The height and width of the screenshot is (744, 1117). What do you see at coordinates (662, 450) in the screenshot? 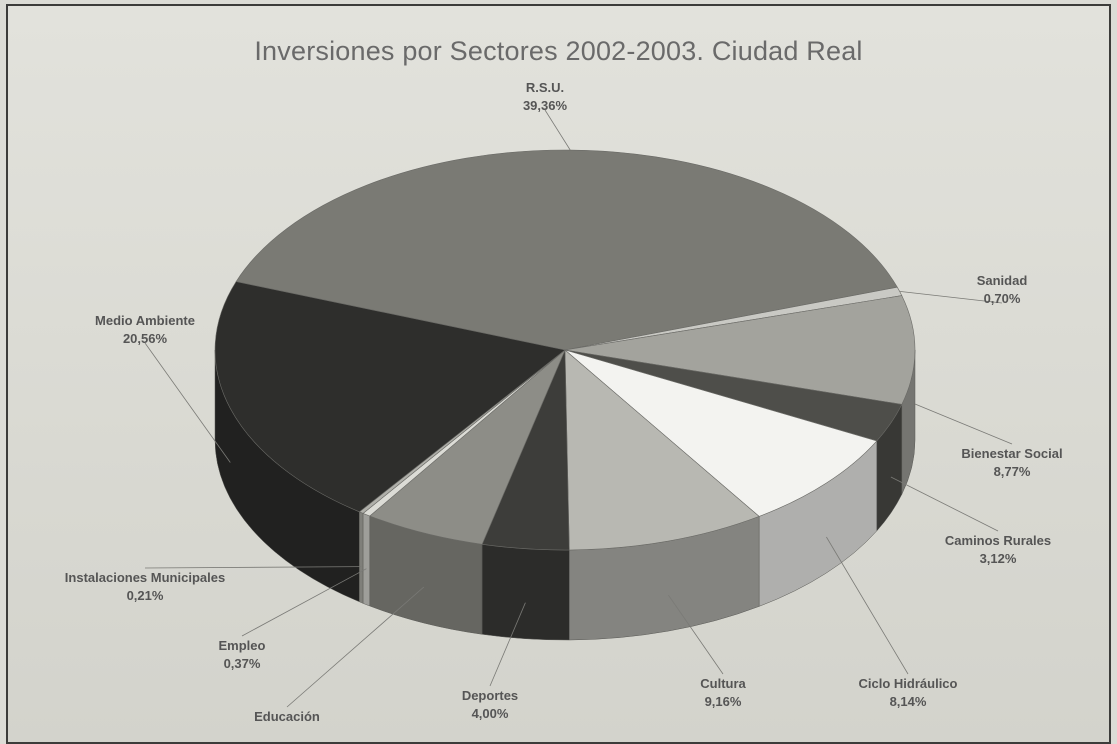
I see `slice-cultura` at bounding box center [662, 450].